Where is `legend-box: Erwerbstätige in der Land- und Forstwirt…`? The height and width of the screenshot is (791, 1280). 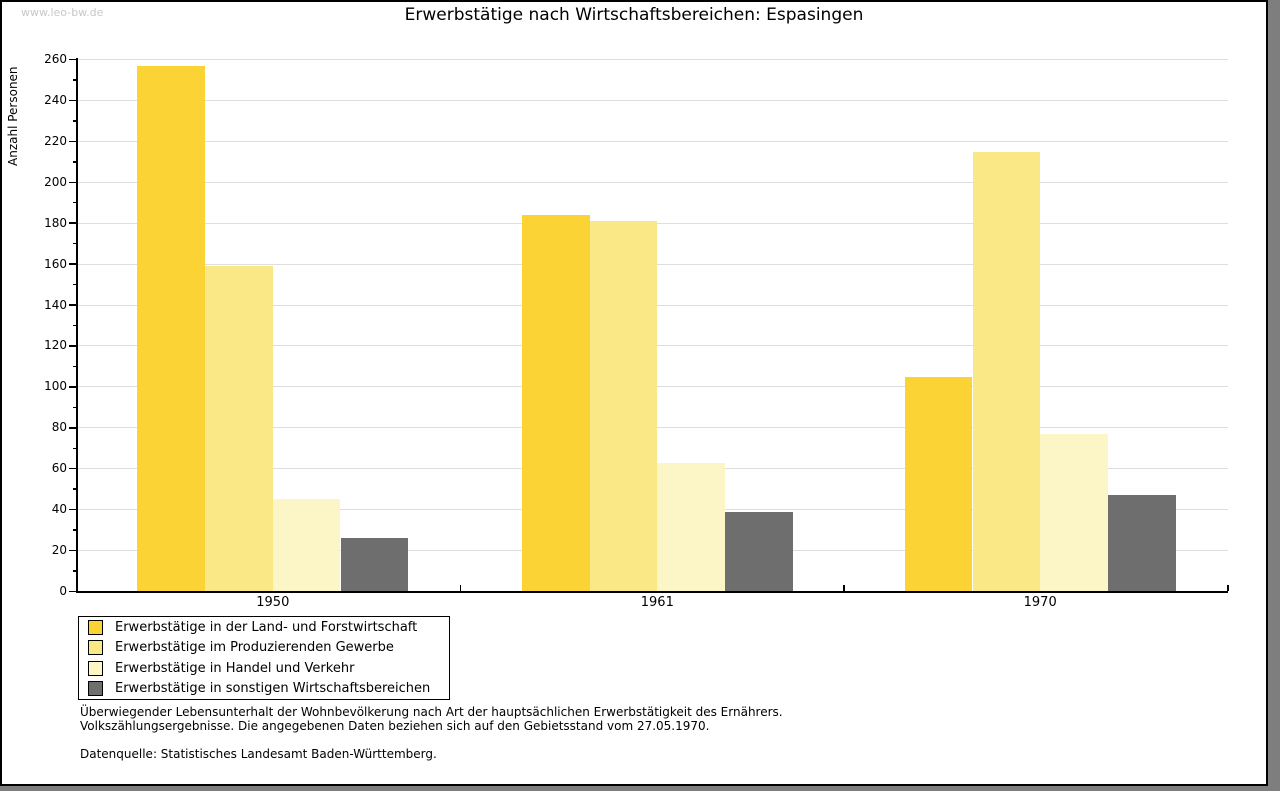
legend-box: Erwerbstätige in der Land- und Forstwirt… is located at coordinates (264, 658).